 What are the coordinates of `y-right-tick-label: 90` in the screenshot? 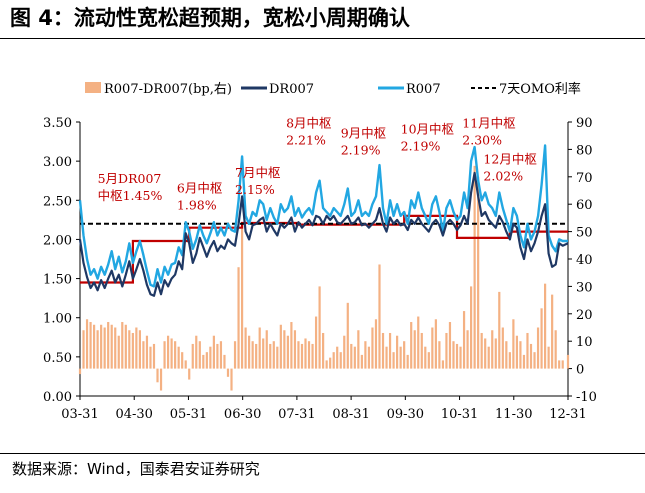 It's located at (584, 123).